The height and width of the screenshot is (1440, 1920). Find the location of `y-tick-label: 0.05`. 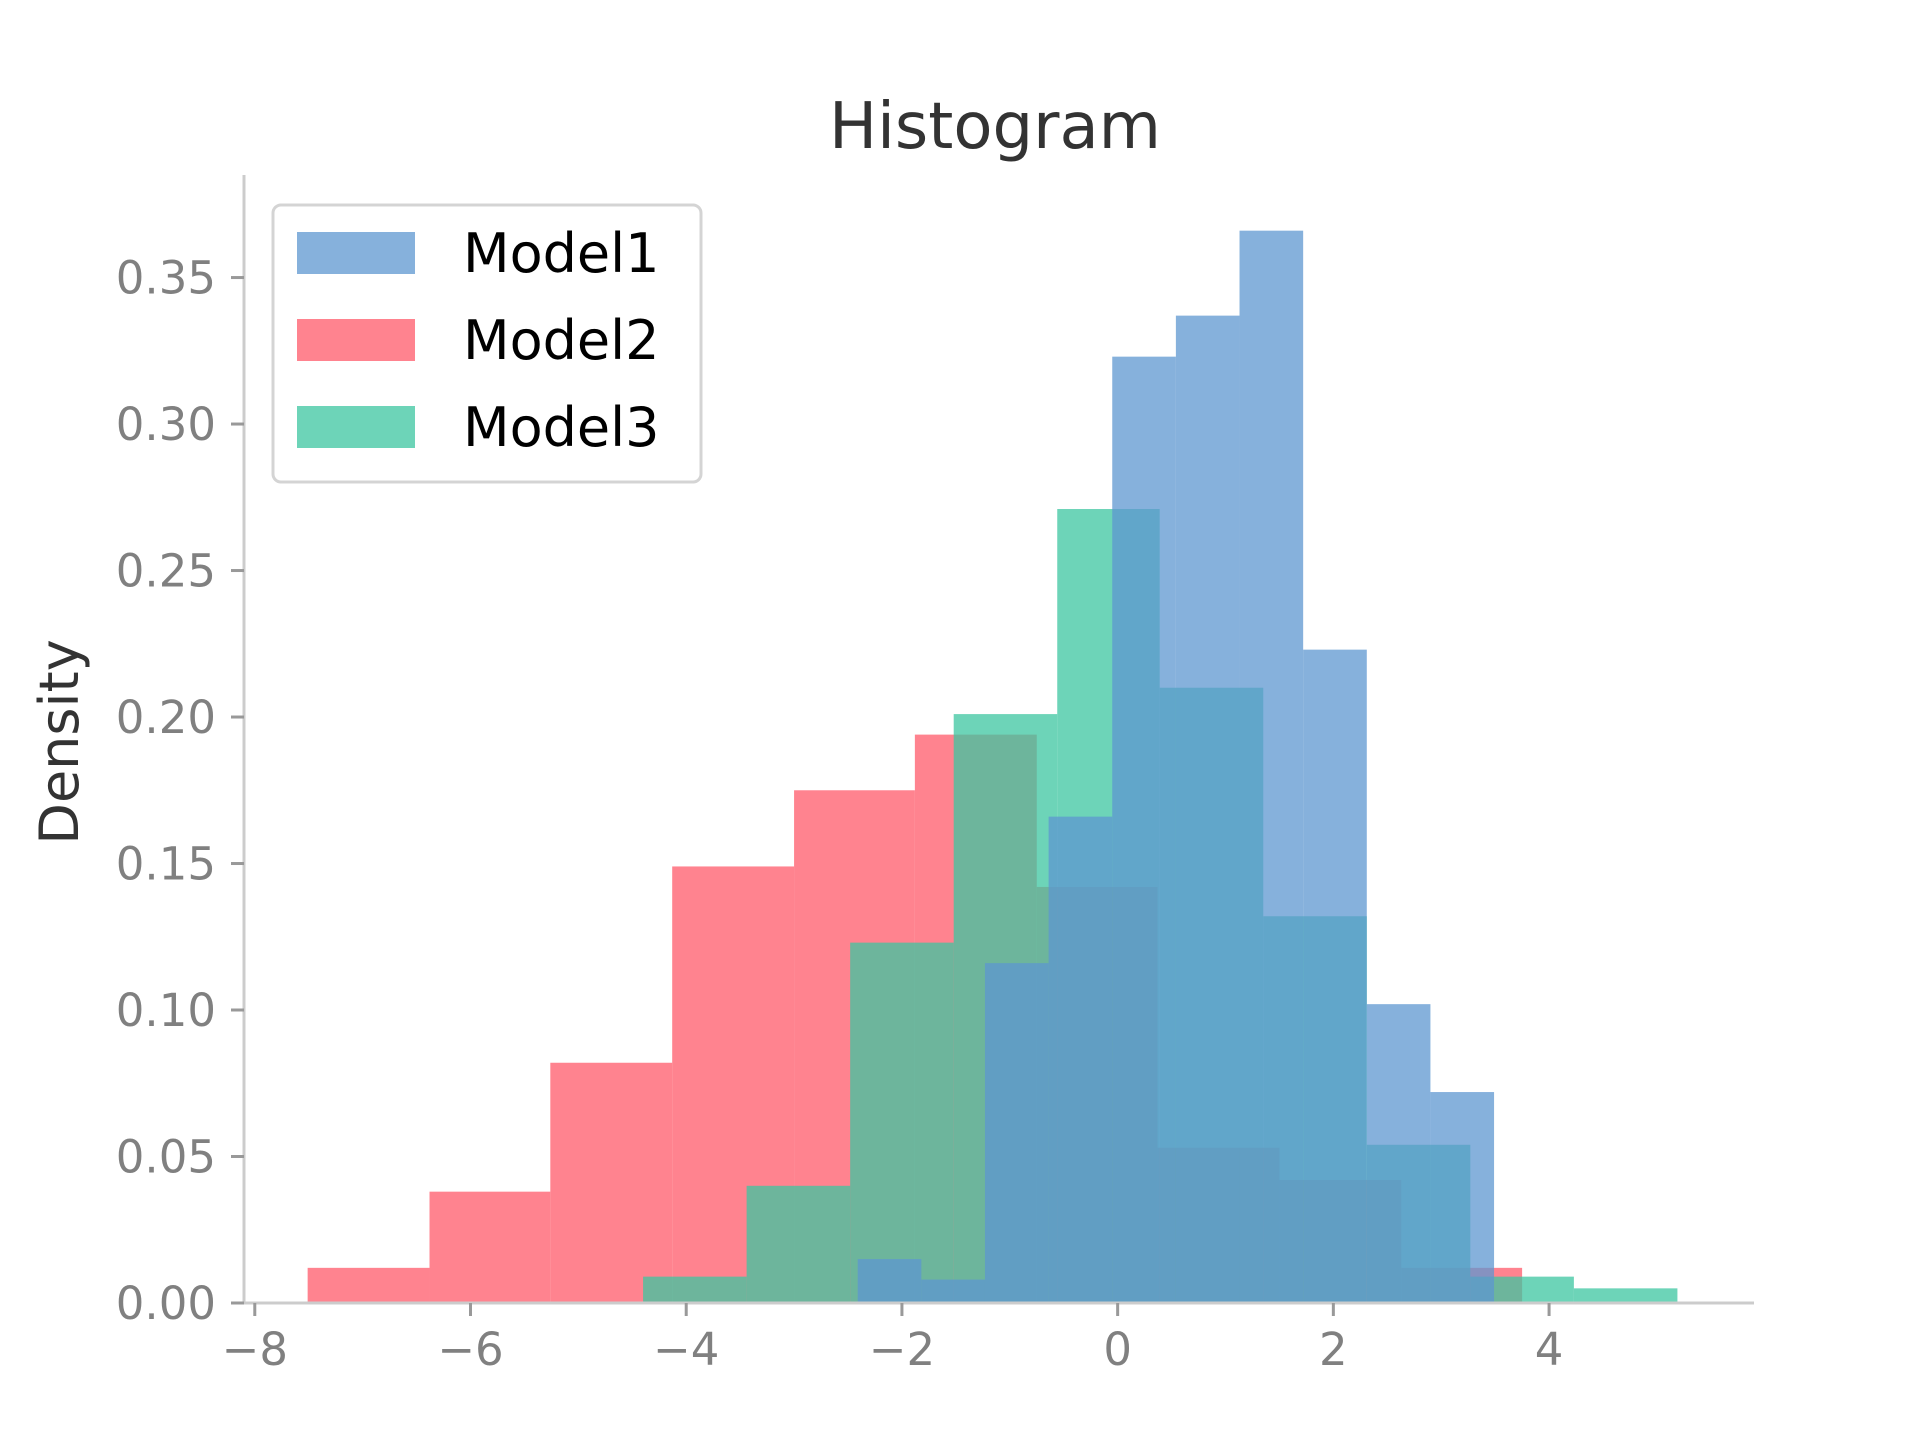

y-tick-label: 0.05 is located at coordinates (166, 1157).